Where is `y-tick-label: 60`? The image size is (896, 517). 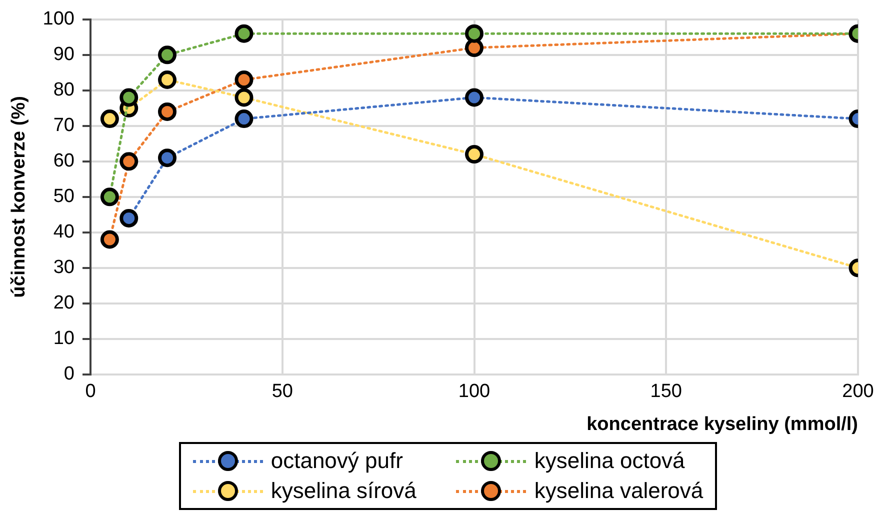 y-tick-label: 60 is located at coordinates (63, 161).